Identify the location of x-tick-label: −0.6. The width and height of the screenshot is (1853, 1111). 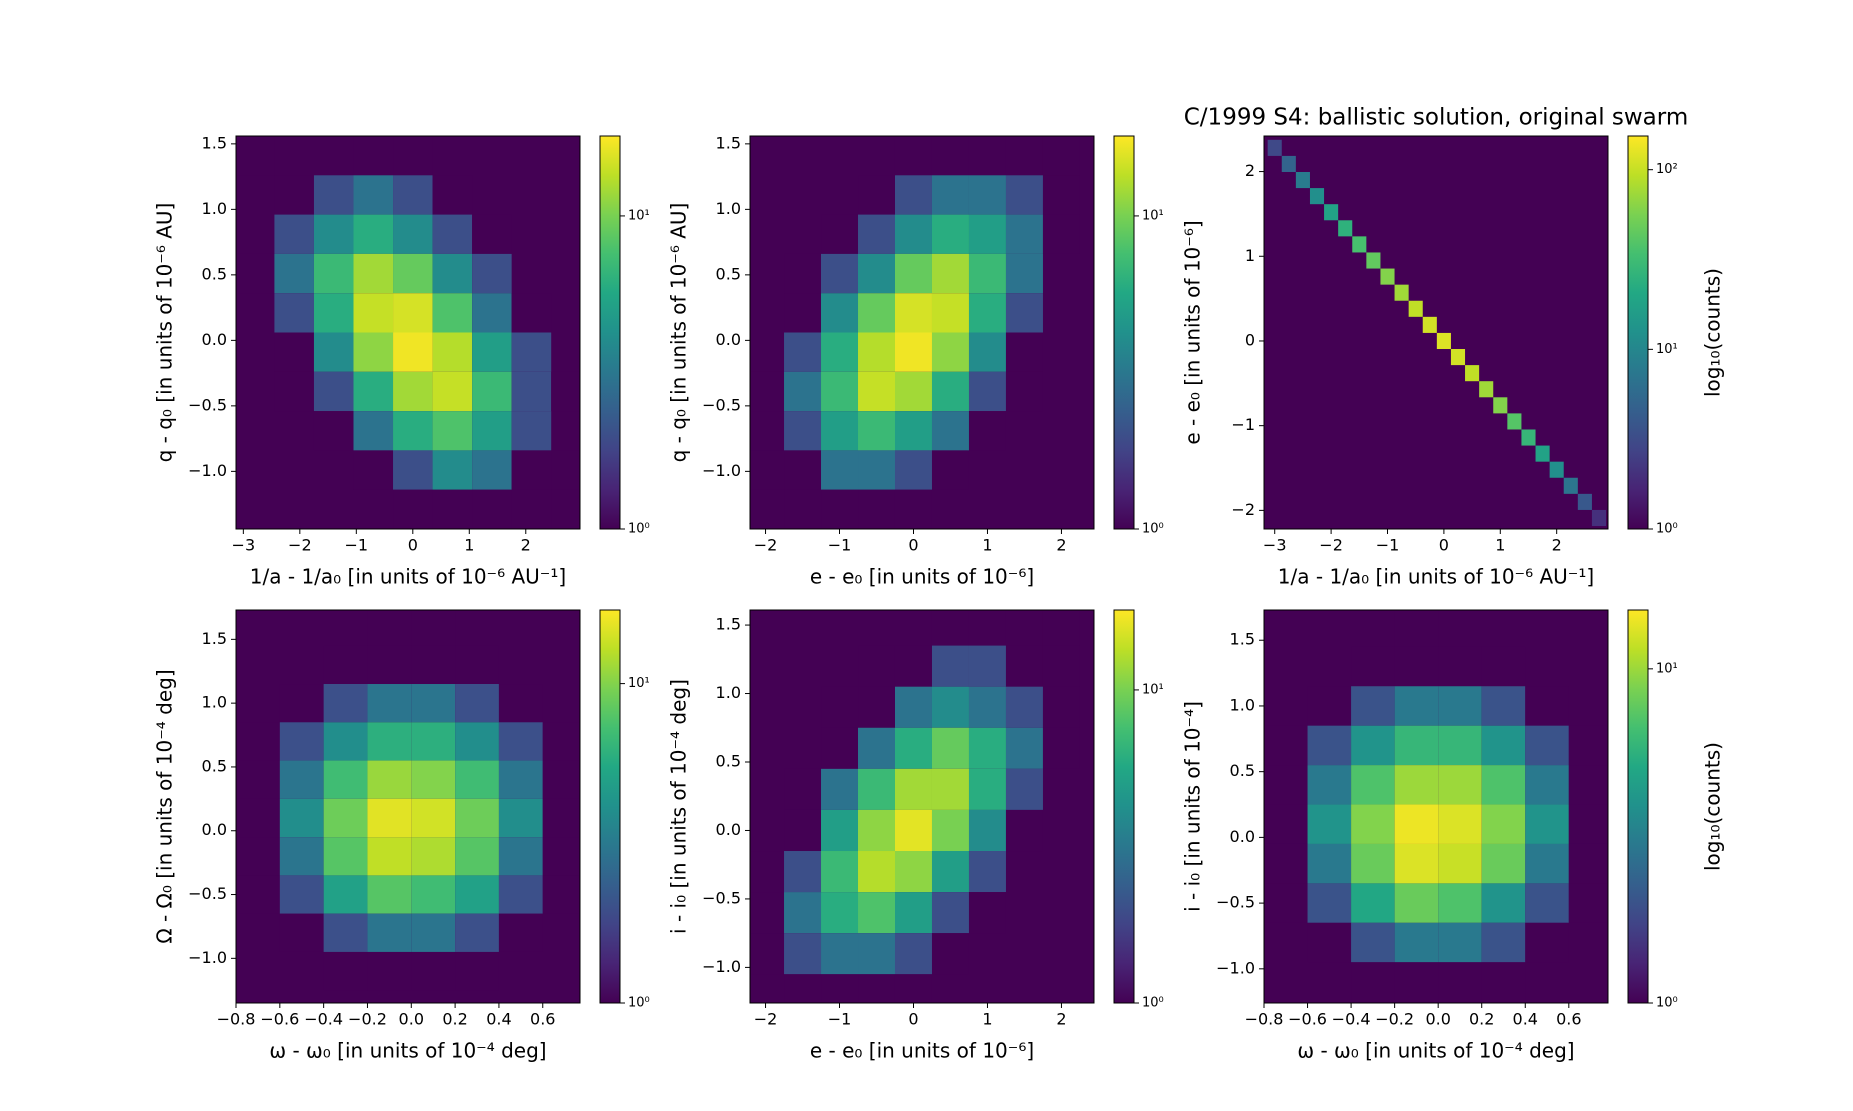
(1307, 1019).